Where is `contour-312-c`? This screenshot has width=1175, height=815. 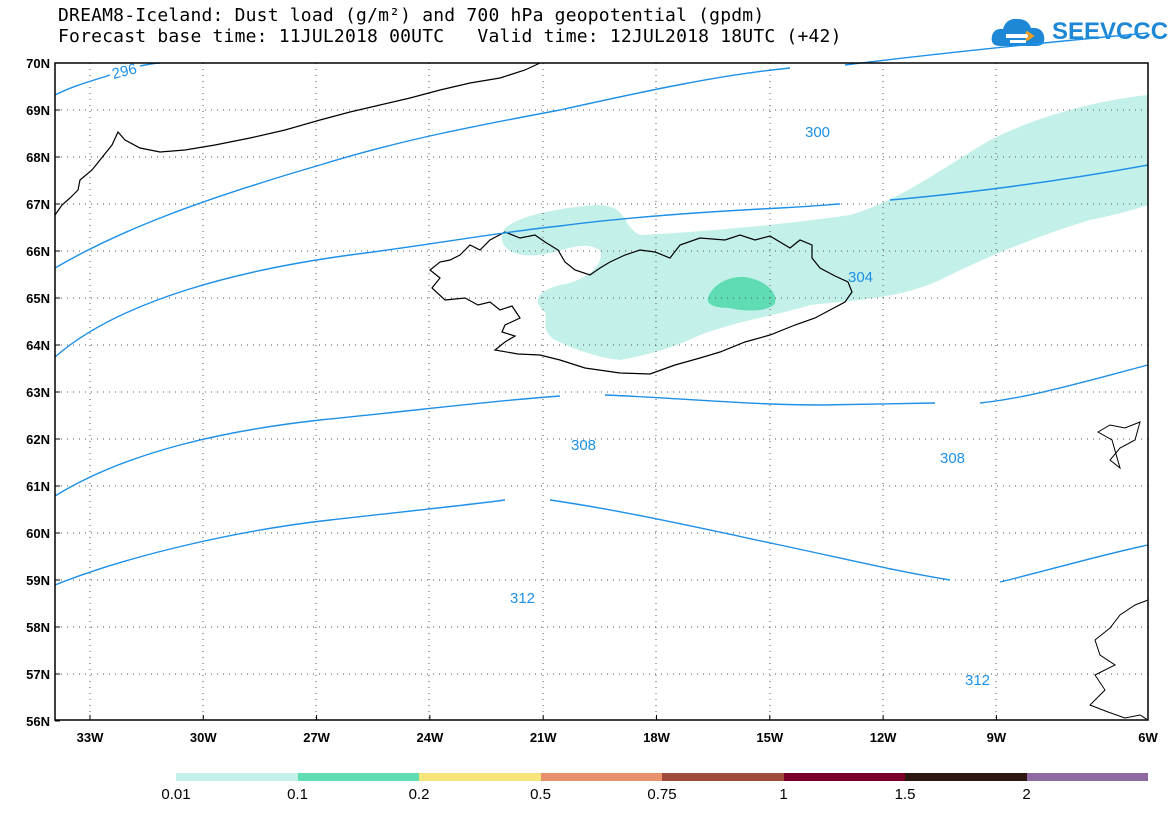
contour-312-c is located at coordinates (1074, 563).